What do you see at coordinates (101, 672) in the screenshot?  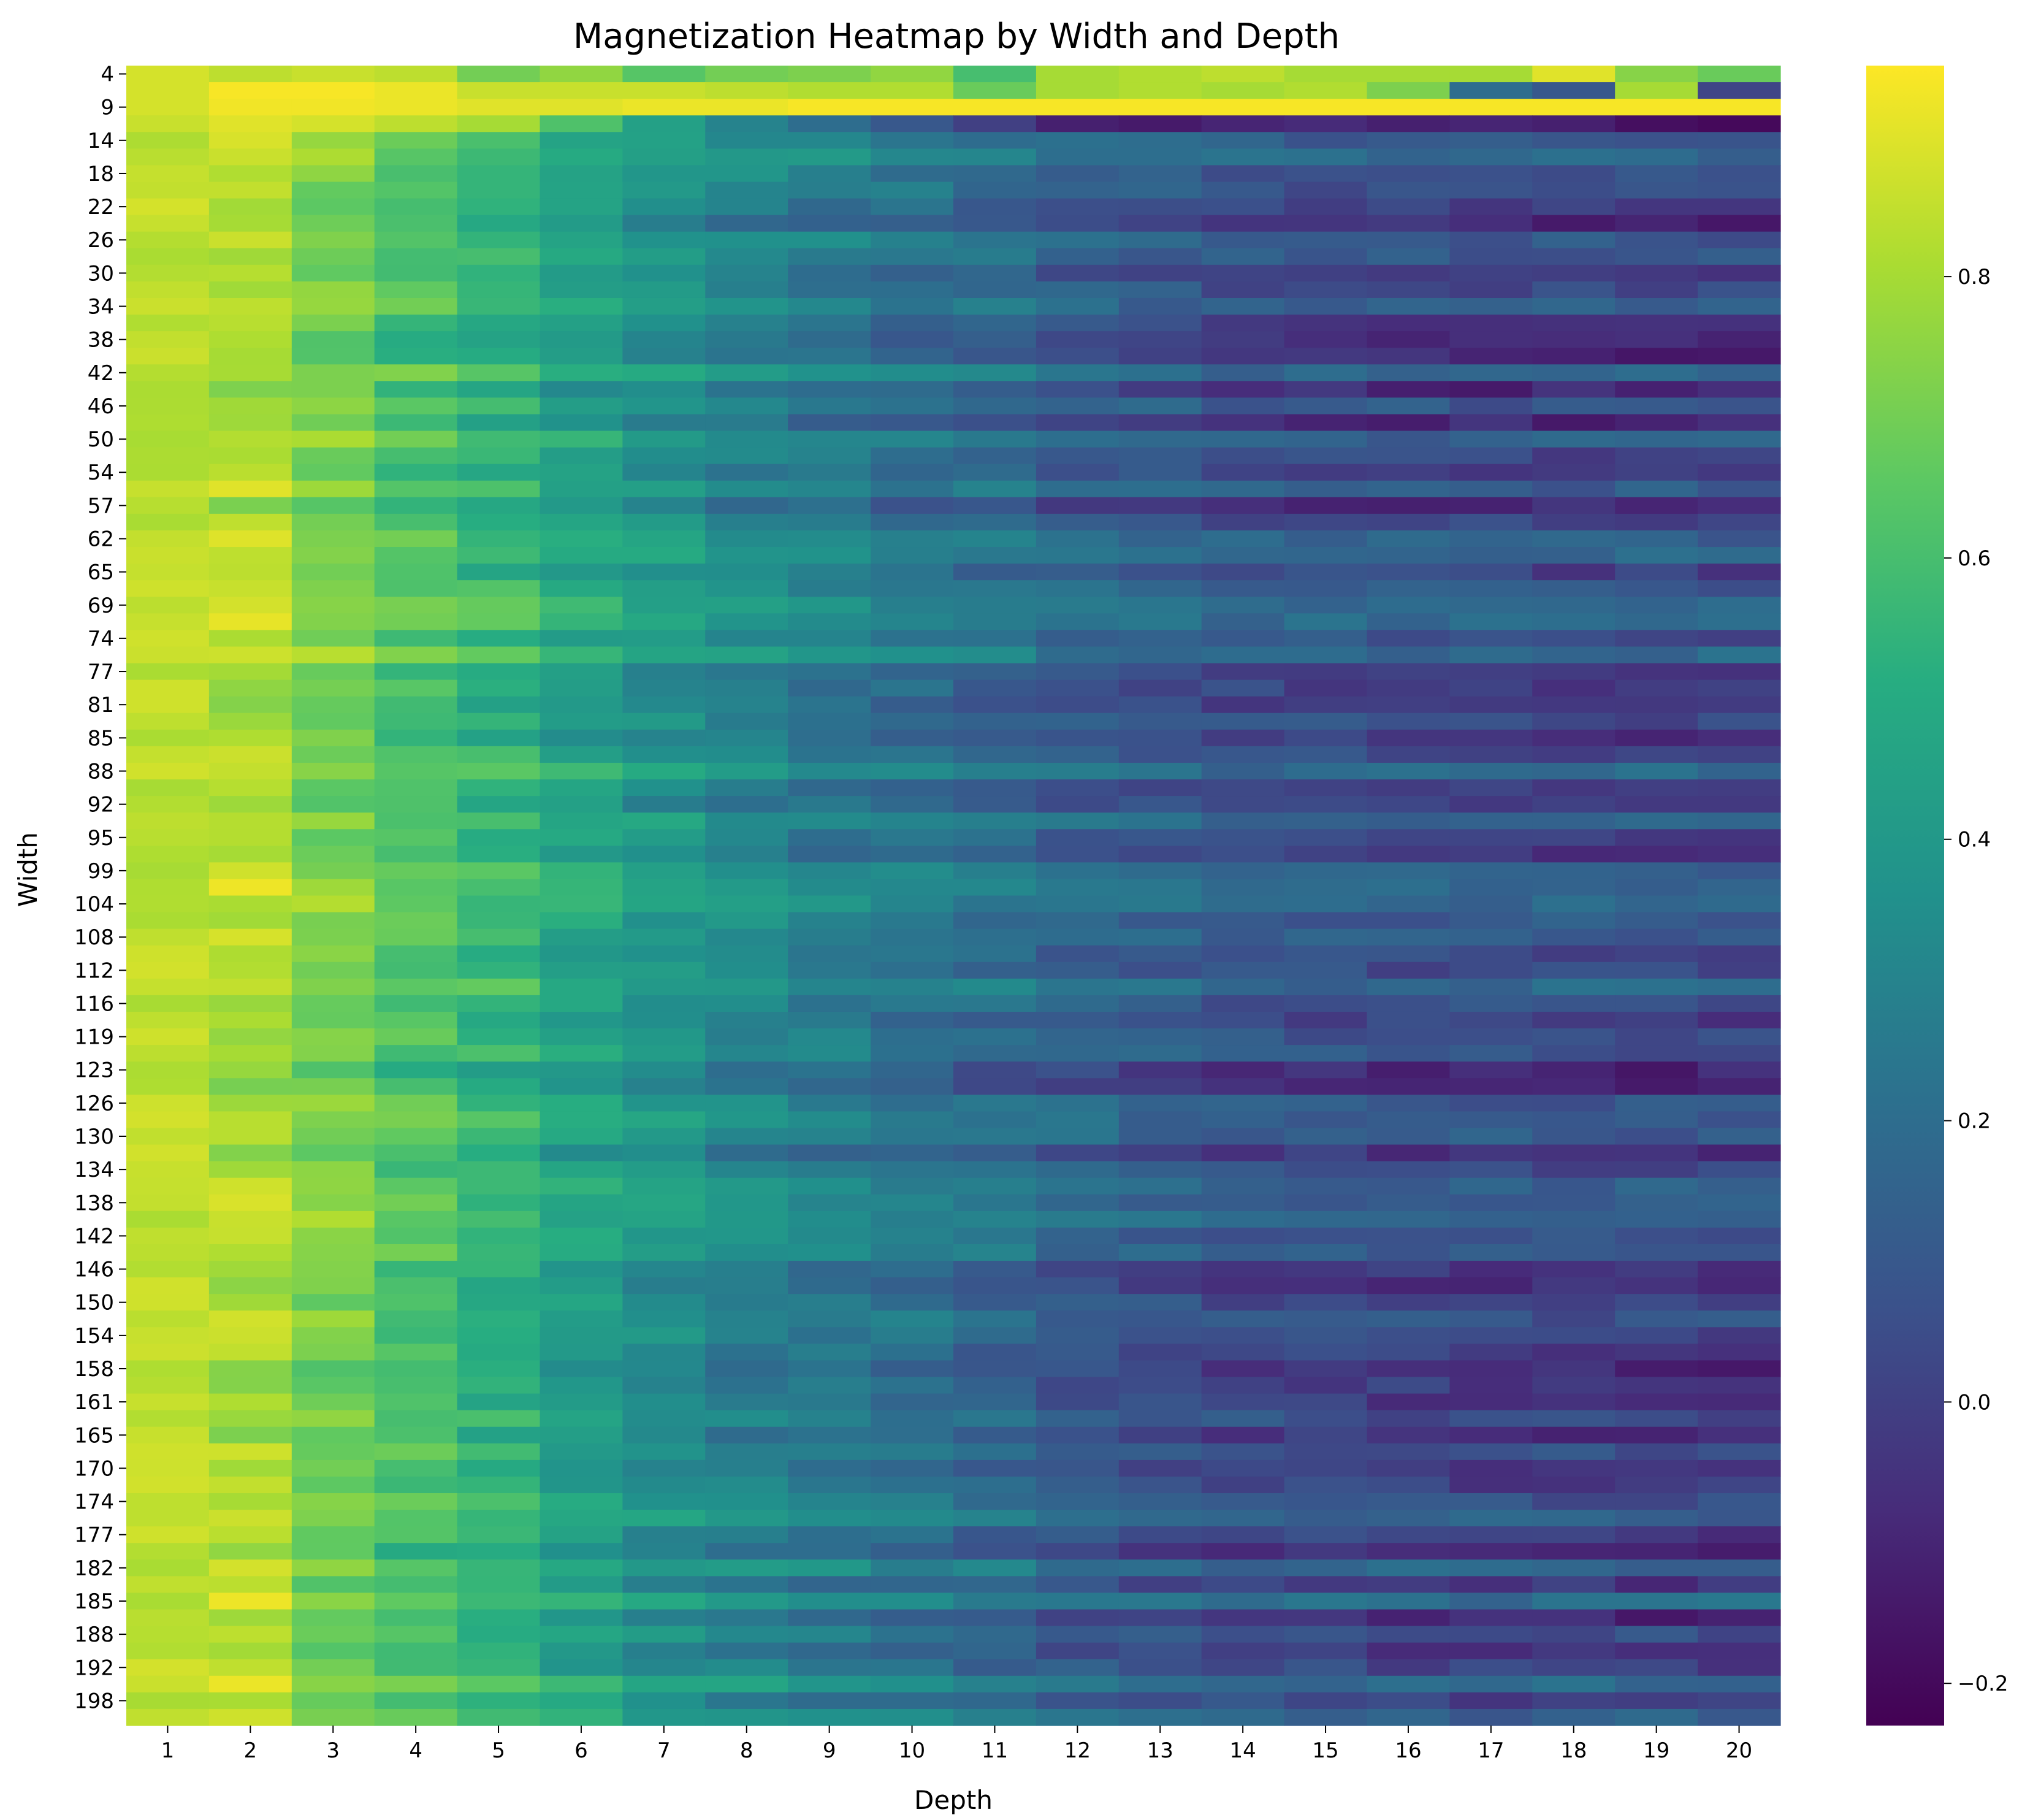 I see `y-tick-label: 77` at bounding box center [101, 672].